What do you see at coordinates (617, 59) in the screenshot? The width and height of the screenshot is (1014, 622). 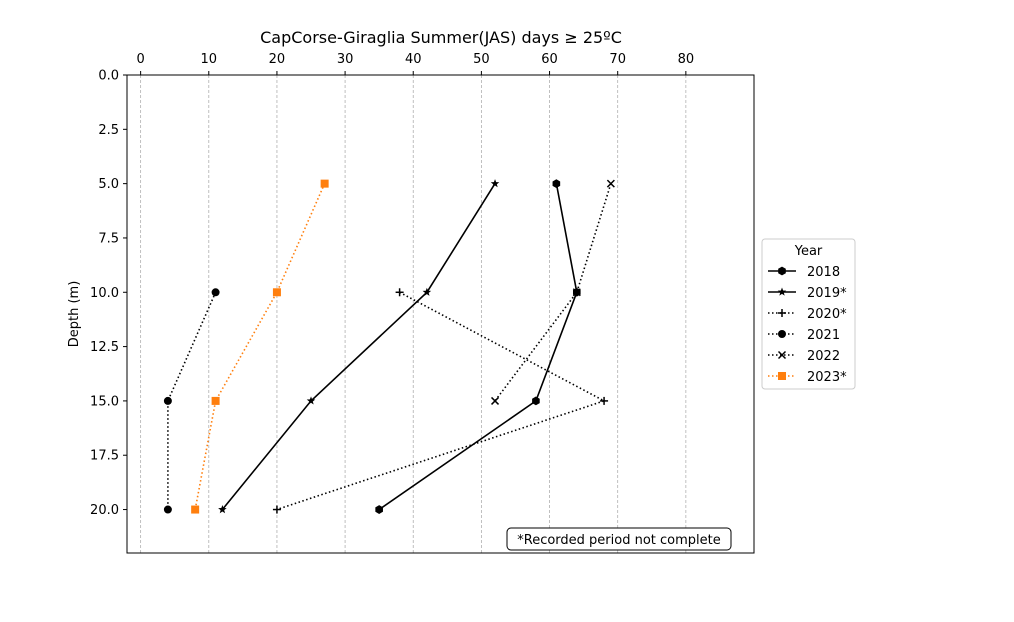 I see `x-tick-label: 70` at bounding box center [617, 59].